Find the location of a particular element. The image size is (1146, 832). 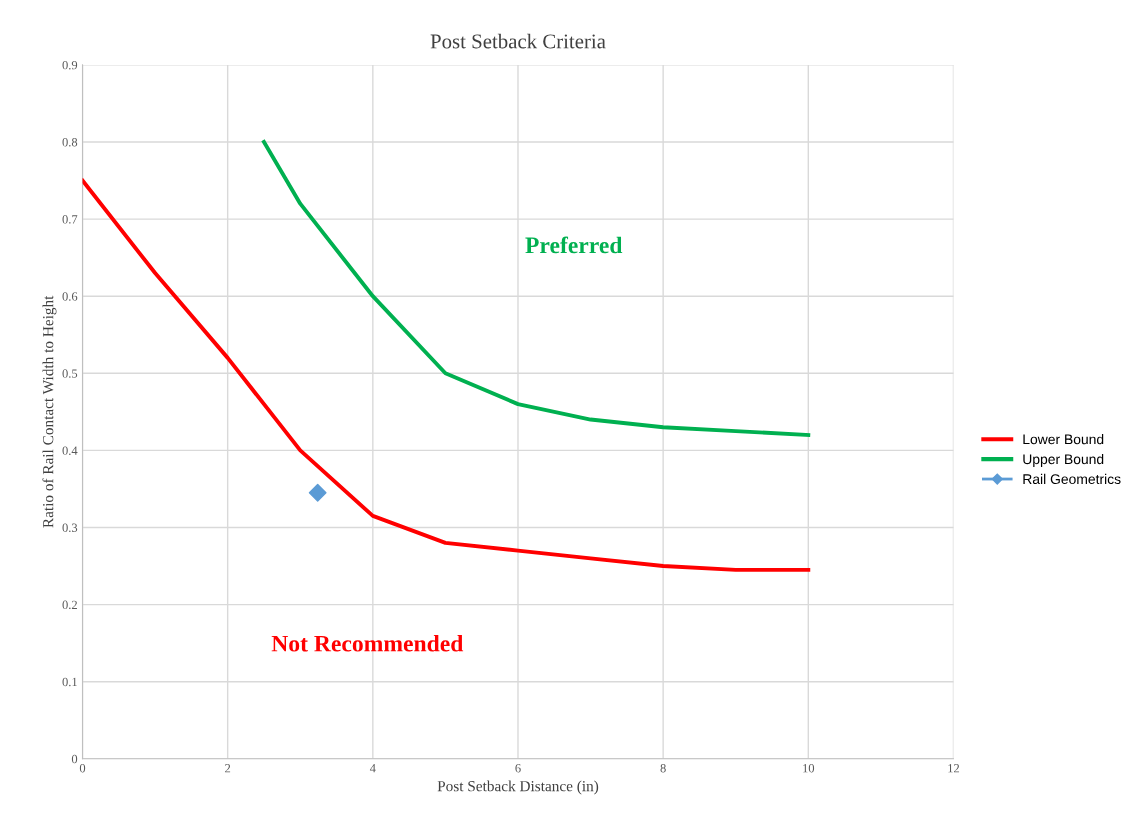

x-tick-label: 6 is located at coordinates (518, 768).